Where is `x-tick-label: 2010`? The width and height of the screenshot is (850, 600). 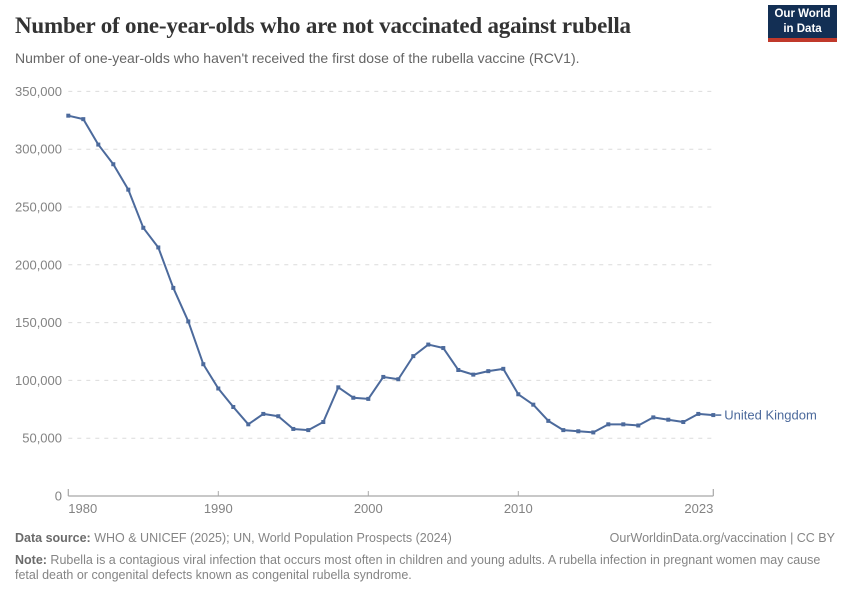
x-tick-label: 2010 is located at coordinates (518, 508).